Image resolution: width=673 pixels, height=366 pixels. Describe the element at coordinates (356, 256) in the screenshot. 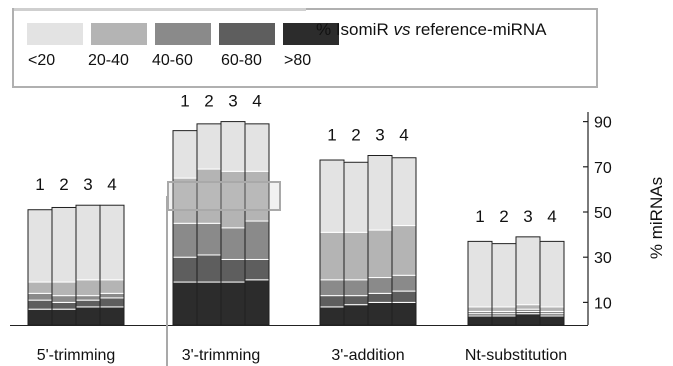

I see `bar-segment-g2-b1-s3` at that location.